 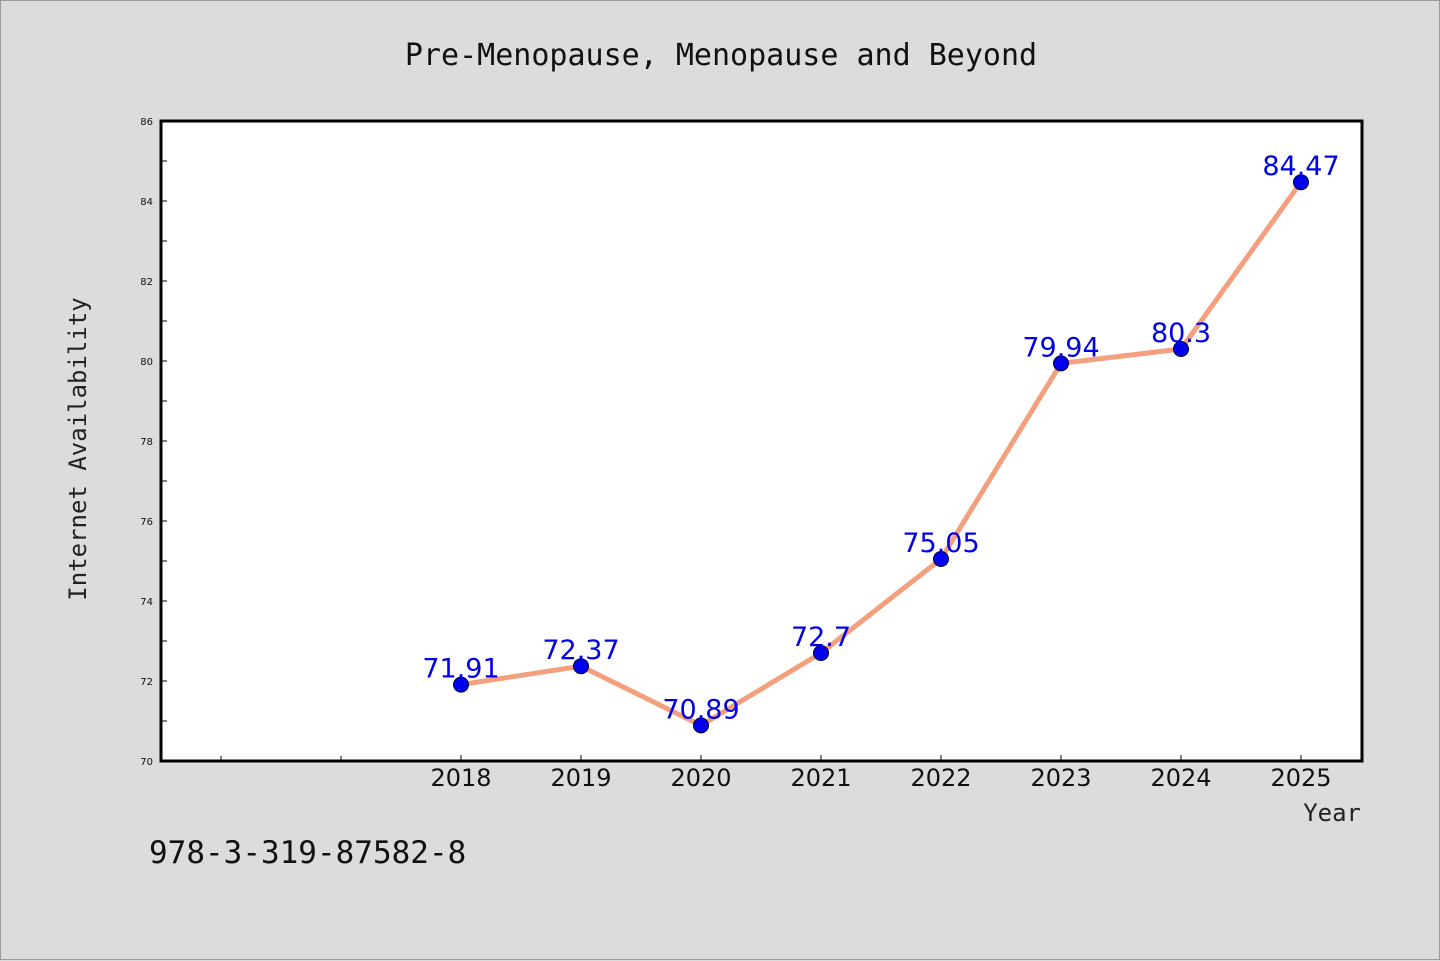 What do you see at coordinates (146, 362) in the screenshot?
I see `y-tick-label: 80` at bounding box center [146, 362].